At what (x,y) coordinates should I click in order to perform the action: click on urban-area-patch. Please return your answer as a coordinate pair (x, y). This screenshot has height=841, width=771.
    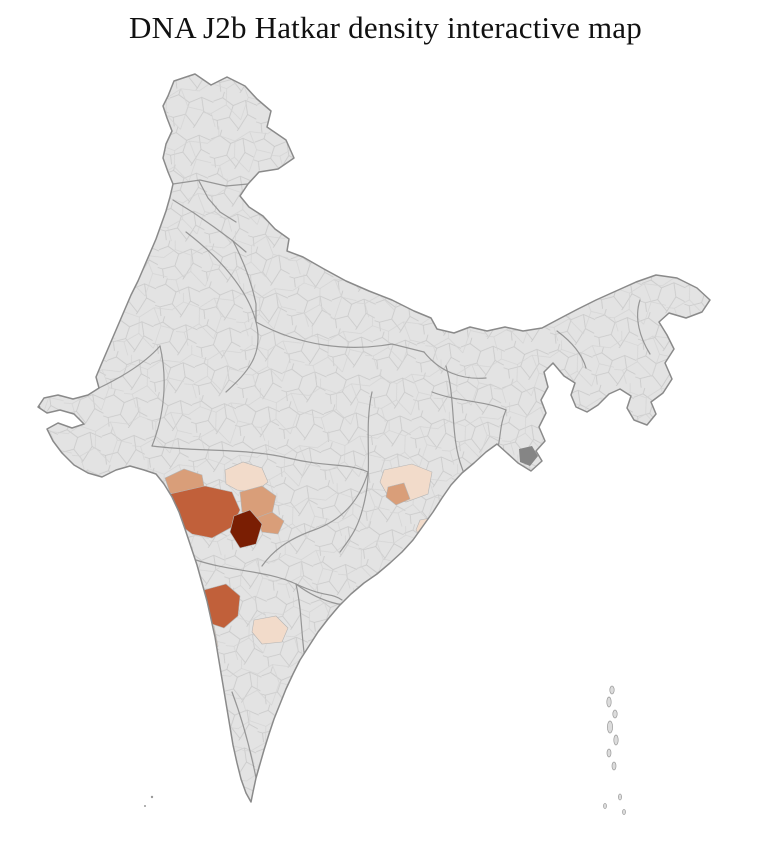
    Looking at the image, I should click on (528, 456).